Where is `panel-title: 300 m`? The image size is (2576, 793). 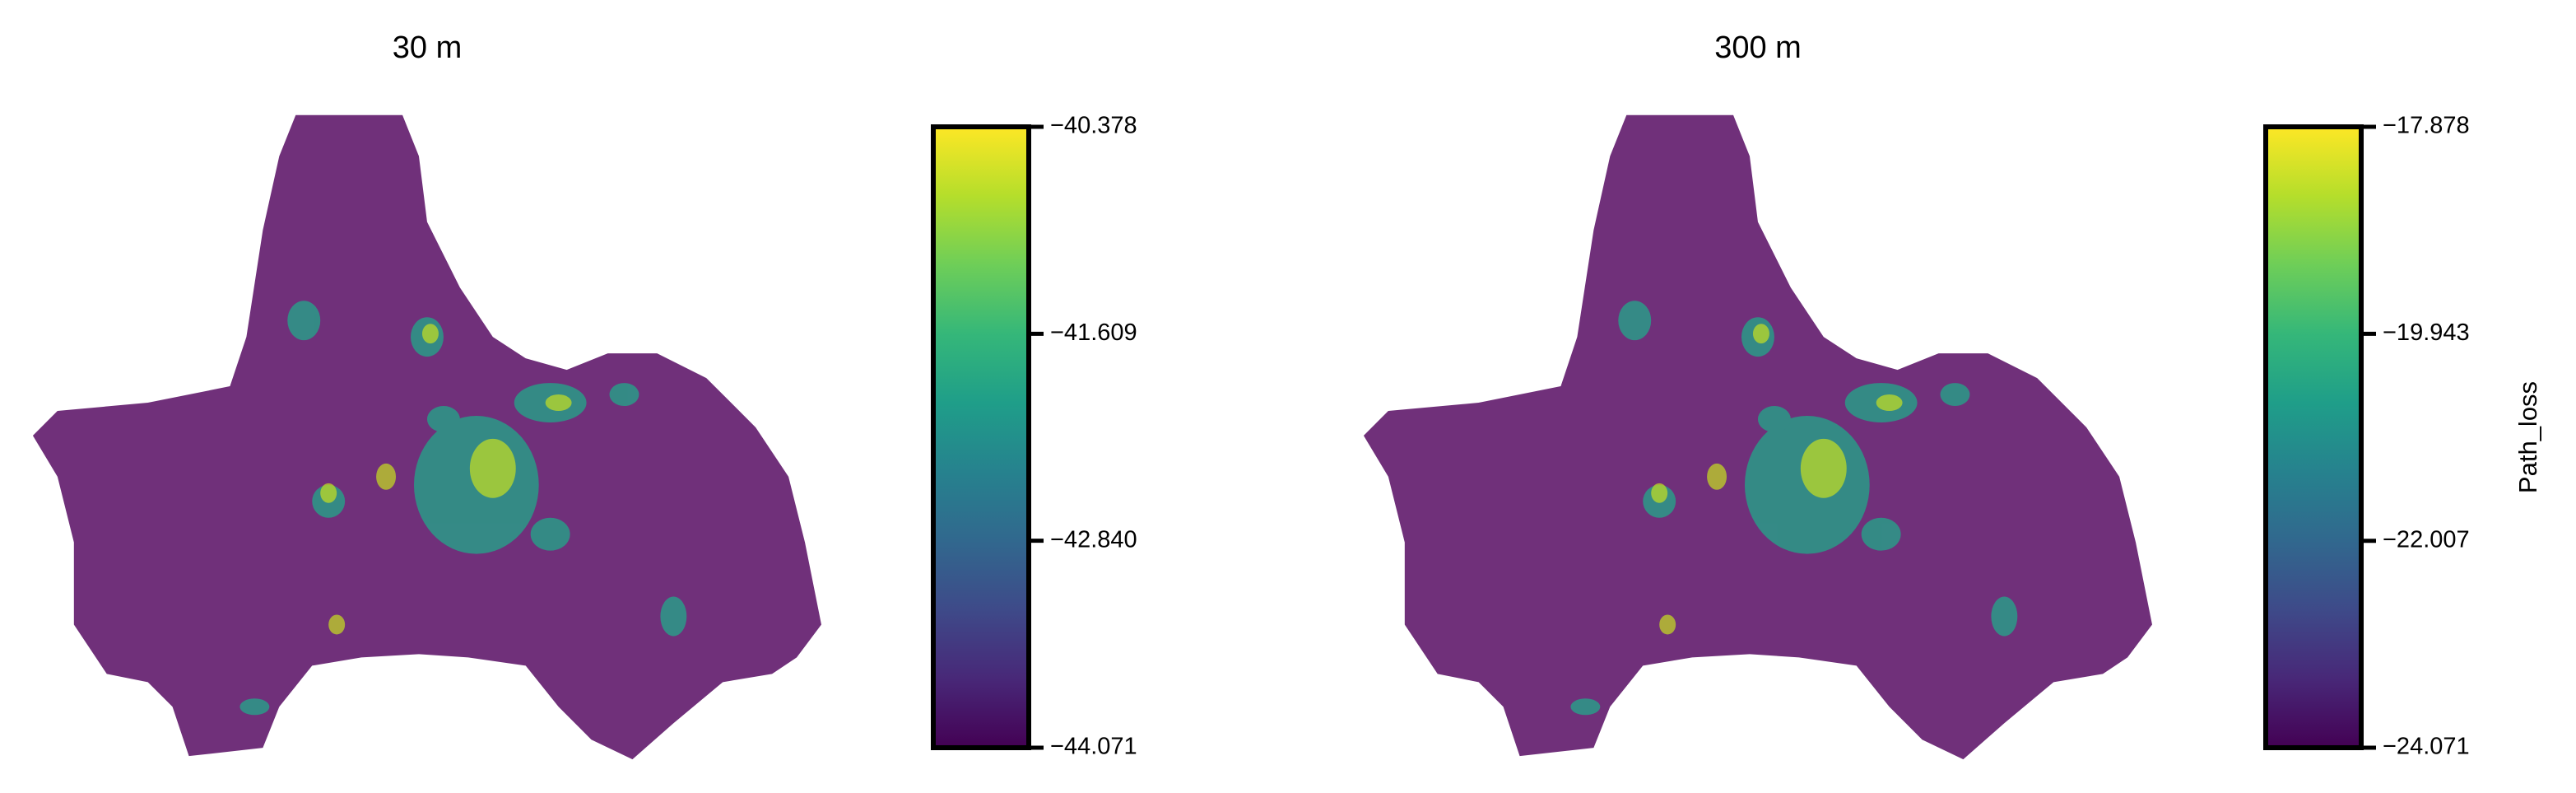
panel-title: 300 m is located at coordinates (1758, 48).